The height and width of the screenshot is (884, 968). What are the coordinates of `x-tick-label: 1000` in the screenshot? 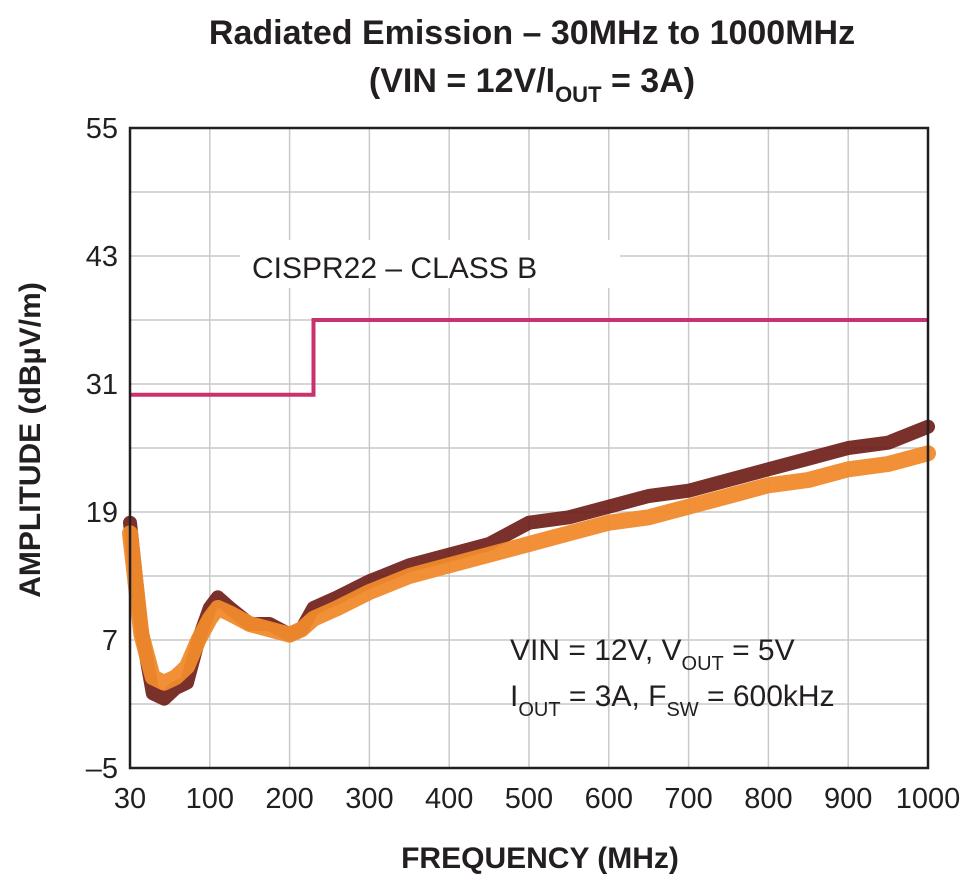 It's located at (928, 799).